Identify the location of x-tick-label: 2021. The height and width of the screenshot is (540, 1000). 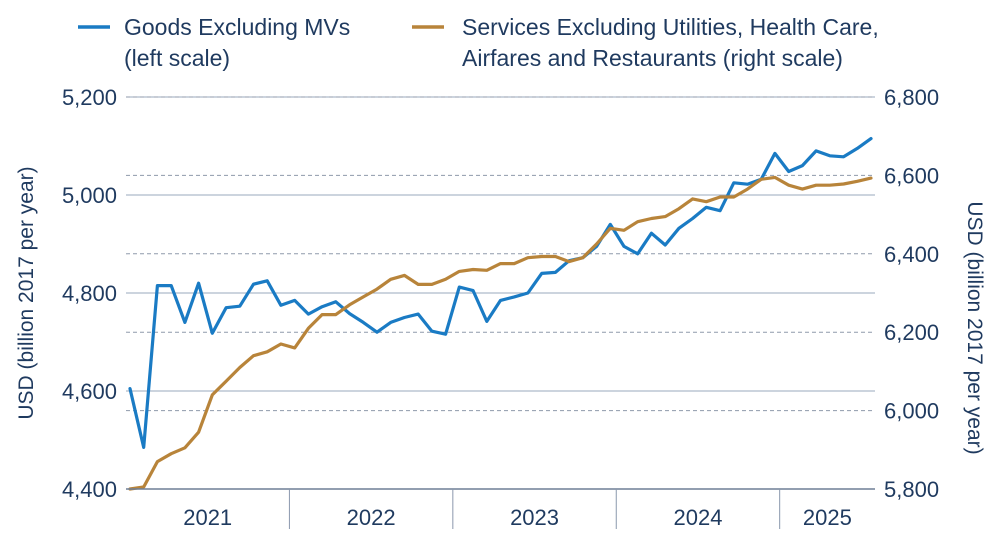
(207, 517).